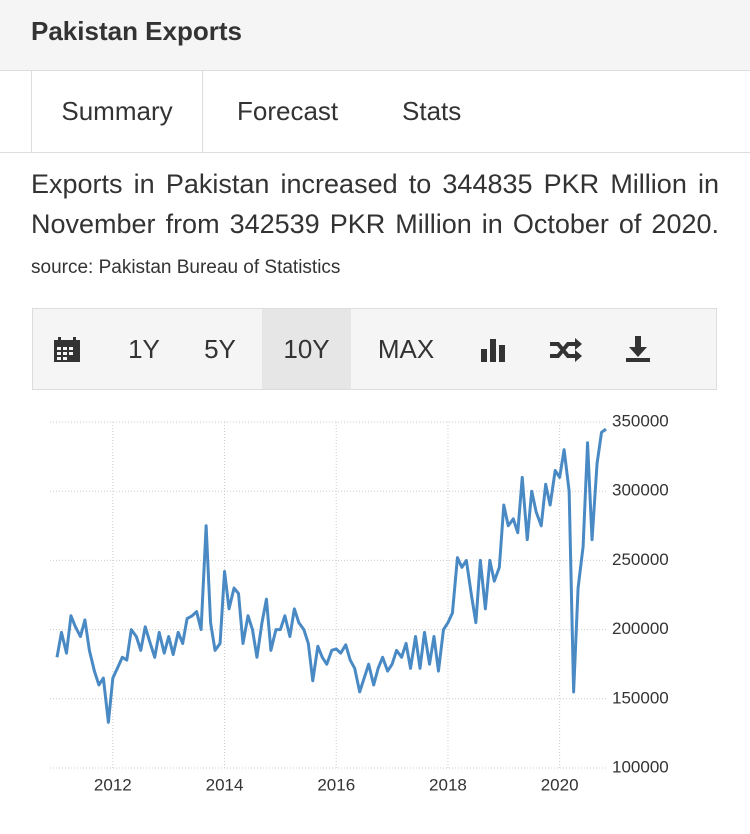 The height and width of the screenshot is (834, 750). Describe the element at coordinates (375, 112) in the screenshot. I see `tab-bar: Summary Forecast Stats` at that location.